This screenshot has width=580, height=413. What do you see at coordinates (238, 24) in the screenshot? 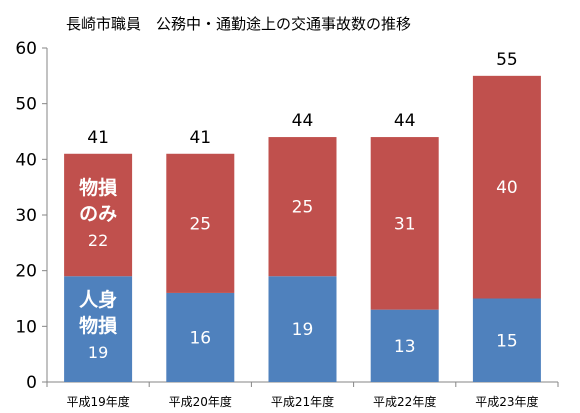
I see `chart-title: 長崎市職員 公務中・通勤途上の交通事故数の推移` at bounding box center [238, 24].